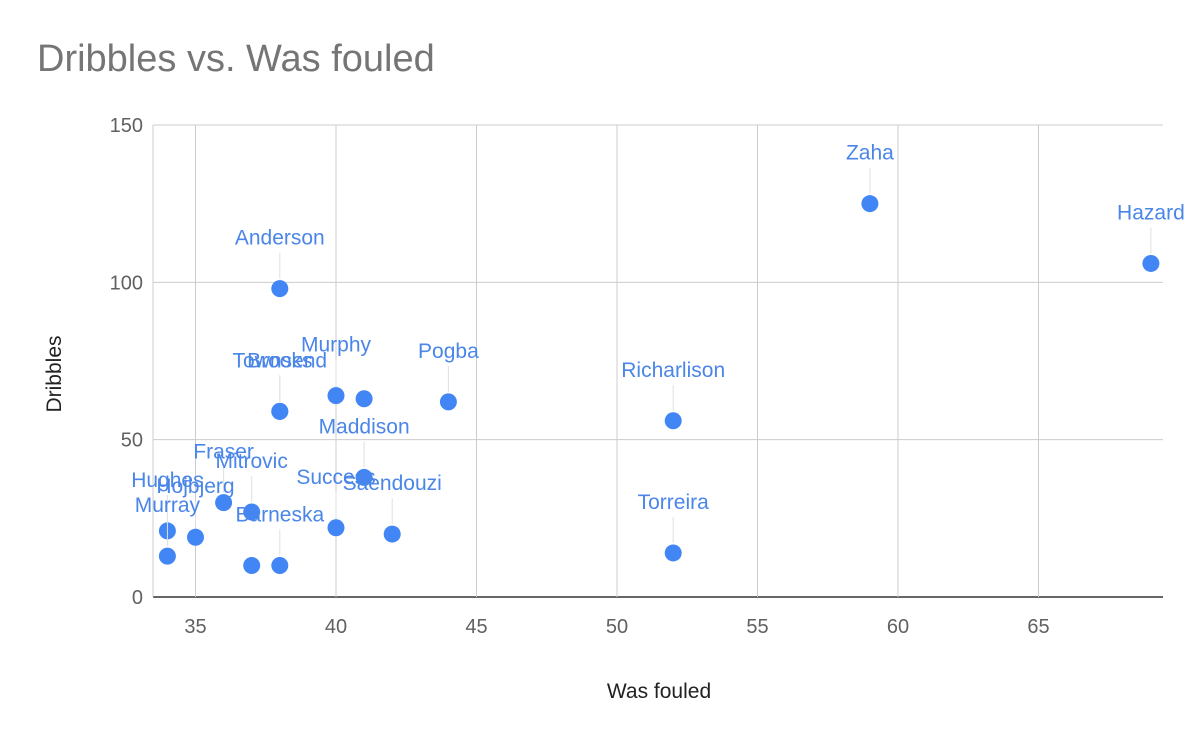 This screenshot has height=742, width=1200. I want to click on data-point: Brooks, so click(279, 384).